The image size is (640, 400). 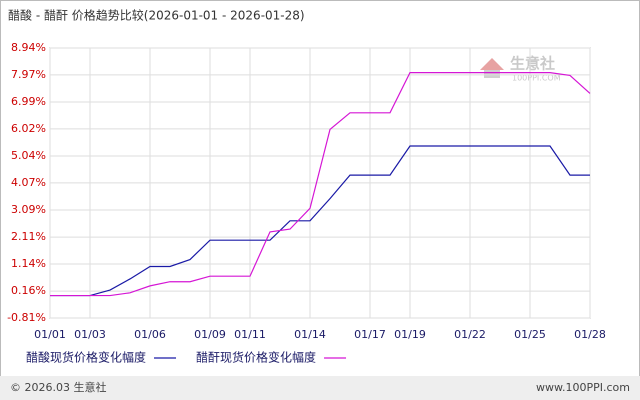 I want to click on y-tick-label: 6.02%, so click(x=28, y=128).